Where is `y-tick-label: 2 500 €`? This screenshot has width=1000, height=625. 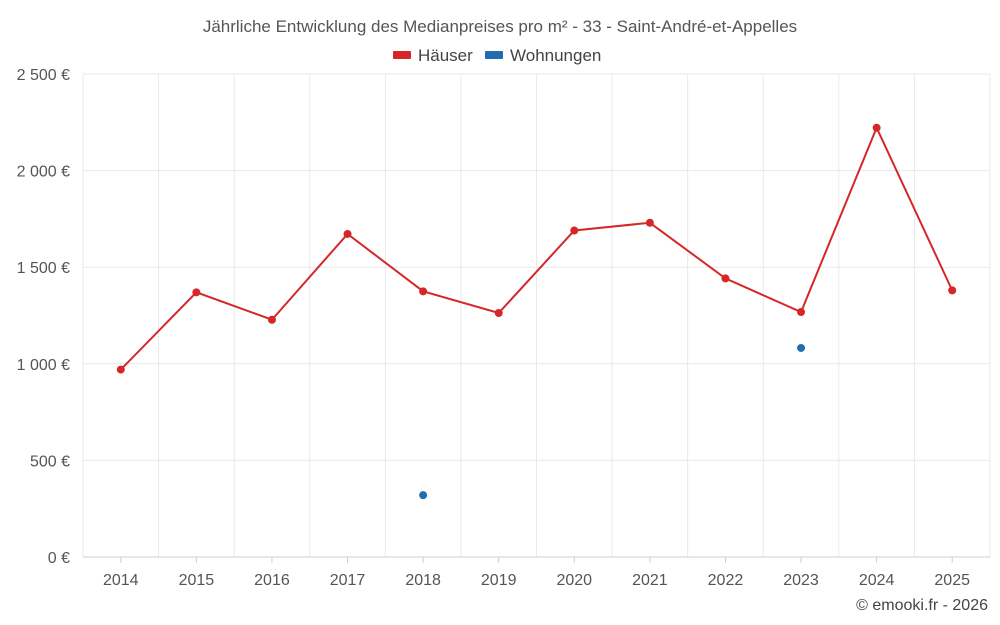 y-tick-label: 2 500 € is located at coordinates (43, 75).